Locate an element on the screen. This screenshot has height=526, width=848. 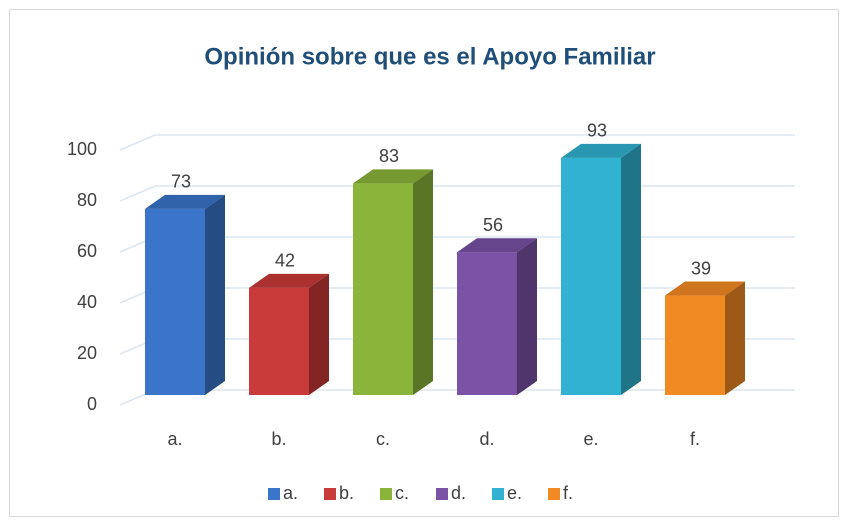
legend-label: c. is located at coordinates (402, 493).